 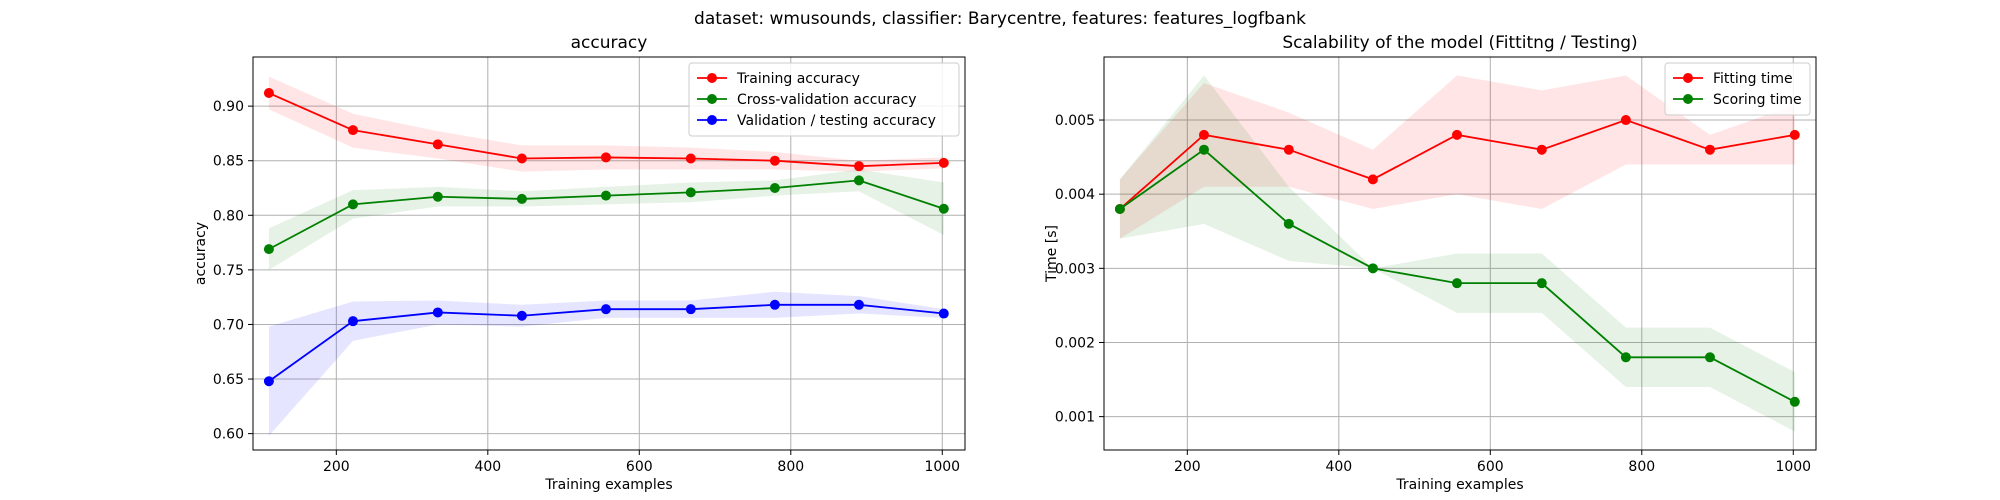 I want to click on legend-label: Fitting time, so click(x=1753, y=79).